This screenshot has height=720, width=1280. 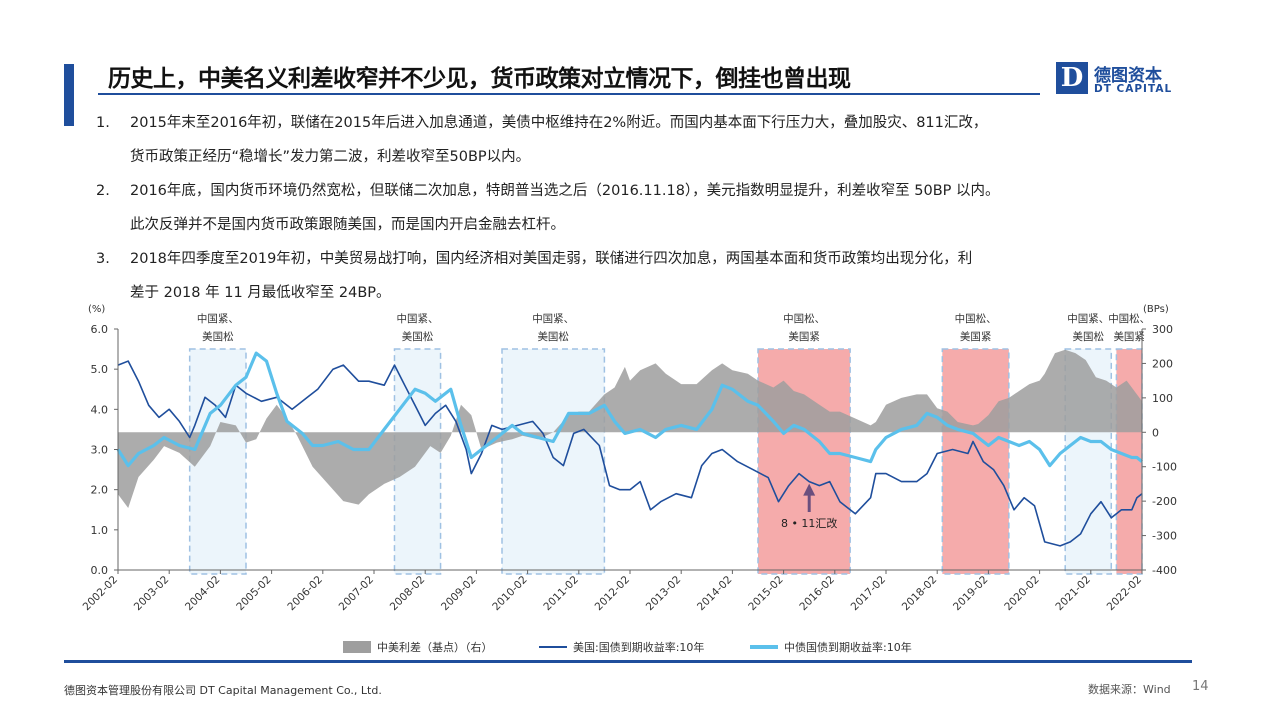 What do you see at coordinates (817, 594) in the screenshot?
I see `x-tick-label: 2016-02` at bounding box center [817, 594].